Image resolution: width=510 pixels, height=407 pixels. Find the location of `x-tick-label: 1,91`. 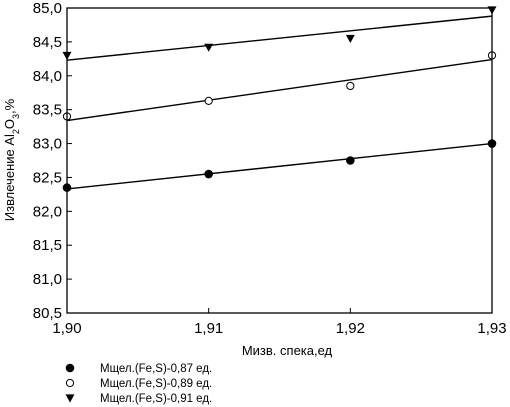

x-tick-label: 1,91 is located at coordinates (208, 328).